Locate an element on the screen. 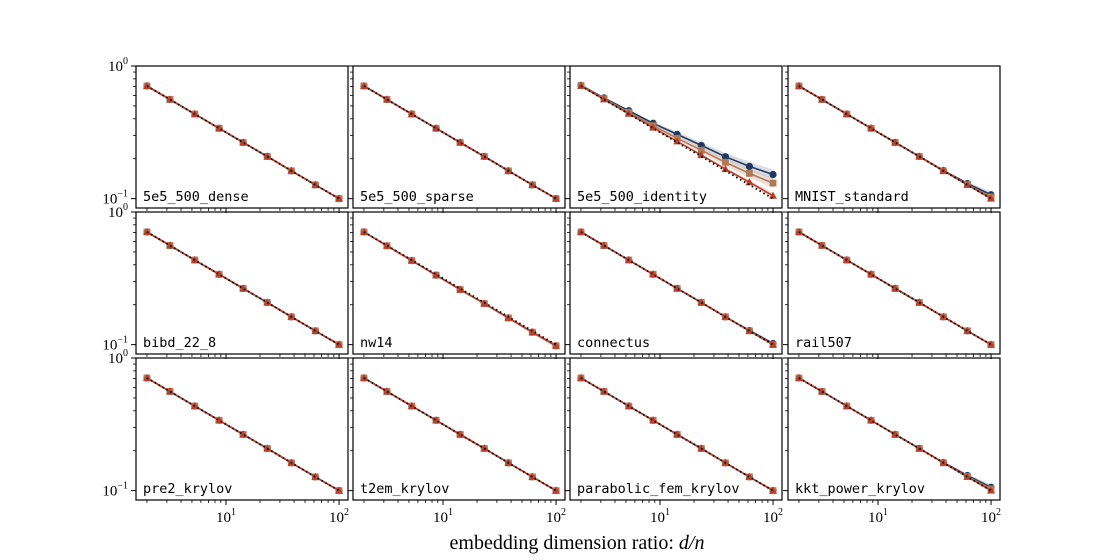 Image resolution: width=1120 pixels, height=560 pixels. panel-parabolic_fem_krylov: parabolic_fem_krylov 10¹ 10² is located at coordinates (674, 441).